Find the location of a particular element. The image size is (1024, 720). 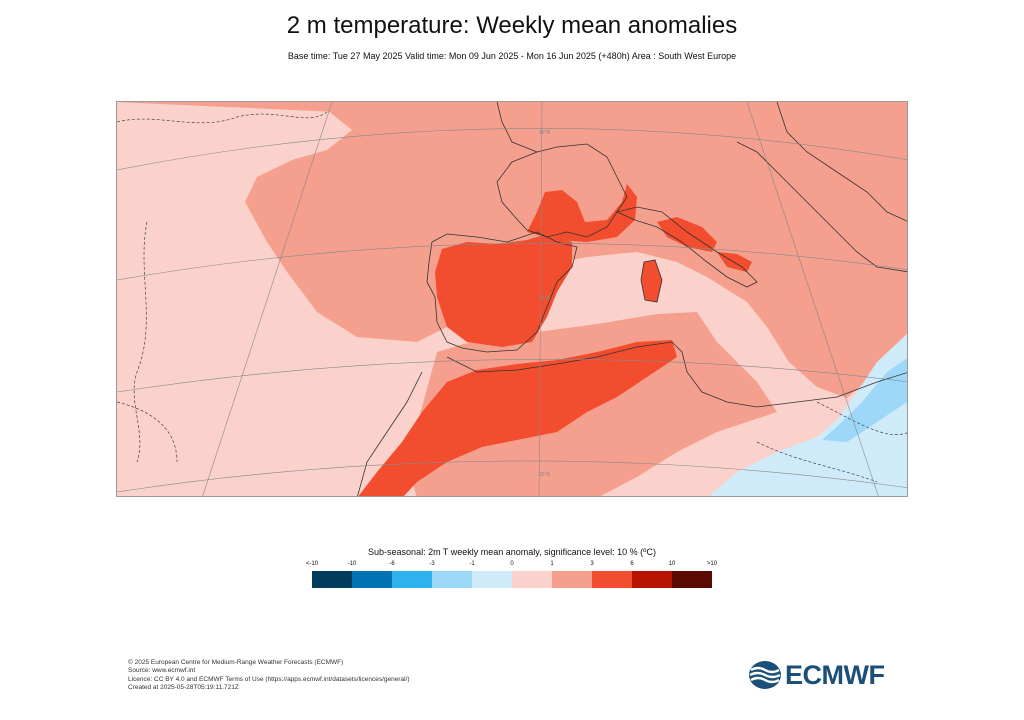

legend-tick: 10 is located at coordinates (672, 564).